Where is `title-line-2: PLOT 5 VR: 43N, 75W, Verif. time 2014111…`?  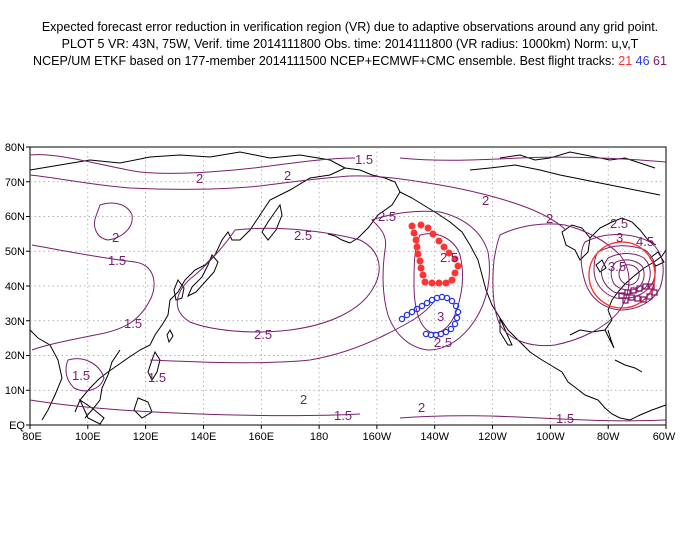 title-line-2: PLOT 5 VR: 43N, 75W, Verif. time 2014111… is located at coordinates (350, 44).